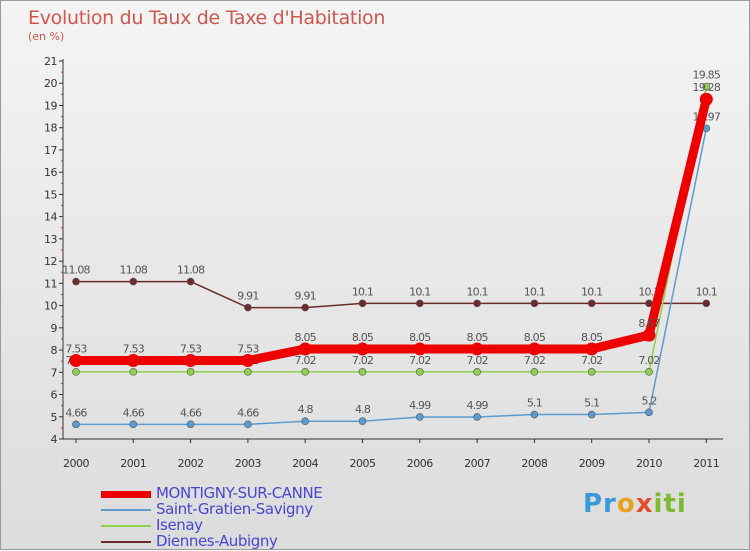 The height and width of the screenshot is (551, 750). What do you see at coordinates (420, 463) in the screenshot?
I see `x-tick-label: 2006` at bounding box center [420, 463].